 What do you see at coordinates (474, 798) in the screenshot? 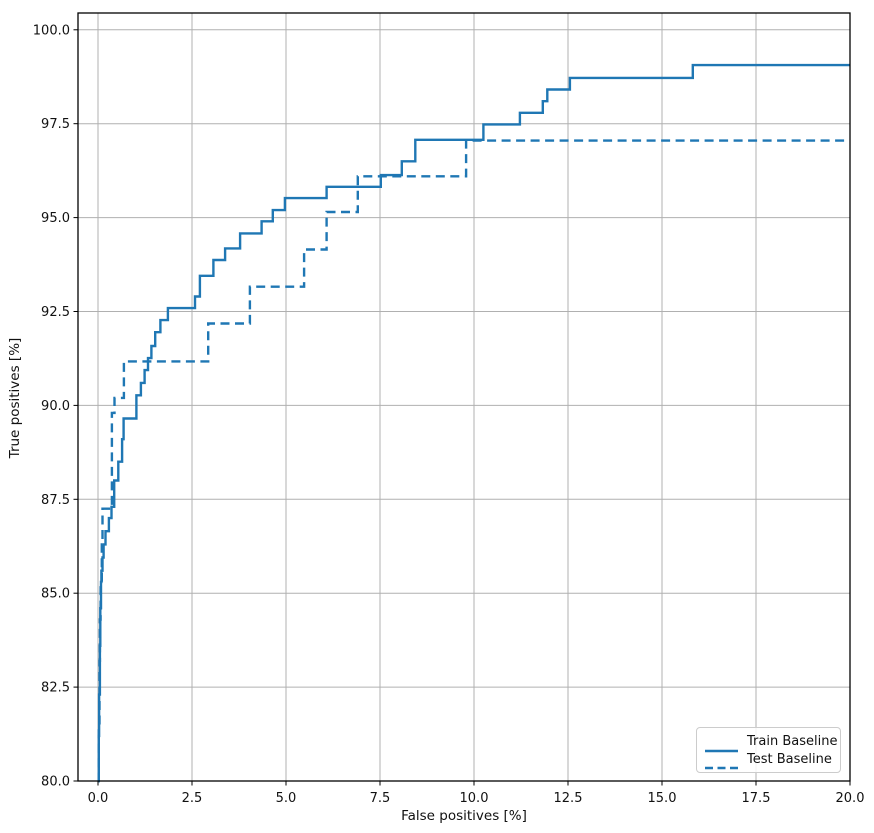
I see `x-tick-label: 10.0` at bounding box center [474, 798].